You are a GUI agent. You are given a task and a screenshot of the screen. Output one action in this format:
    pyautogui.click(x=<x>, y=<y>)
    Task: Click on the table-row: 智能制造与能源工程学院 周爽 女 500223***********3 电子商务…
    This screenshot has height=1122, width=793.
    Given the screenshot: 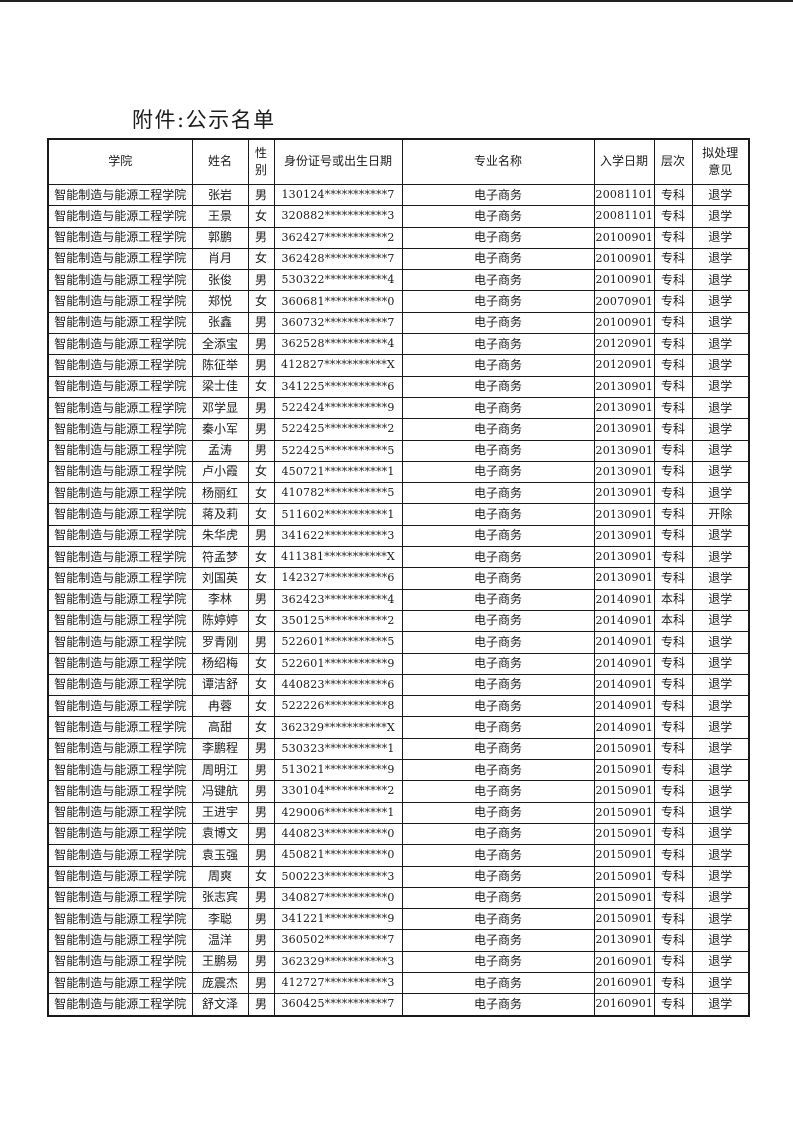 What is the action you would take?
    pyautogui.click(x=398, y=876)
    